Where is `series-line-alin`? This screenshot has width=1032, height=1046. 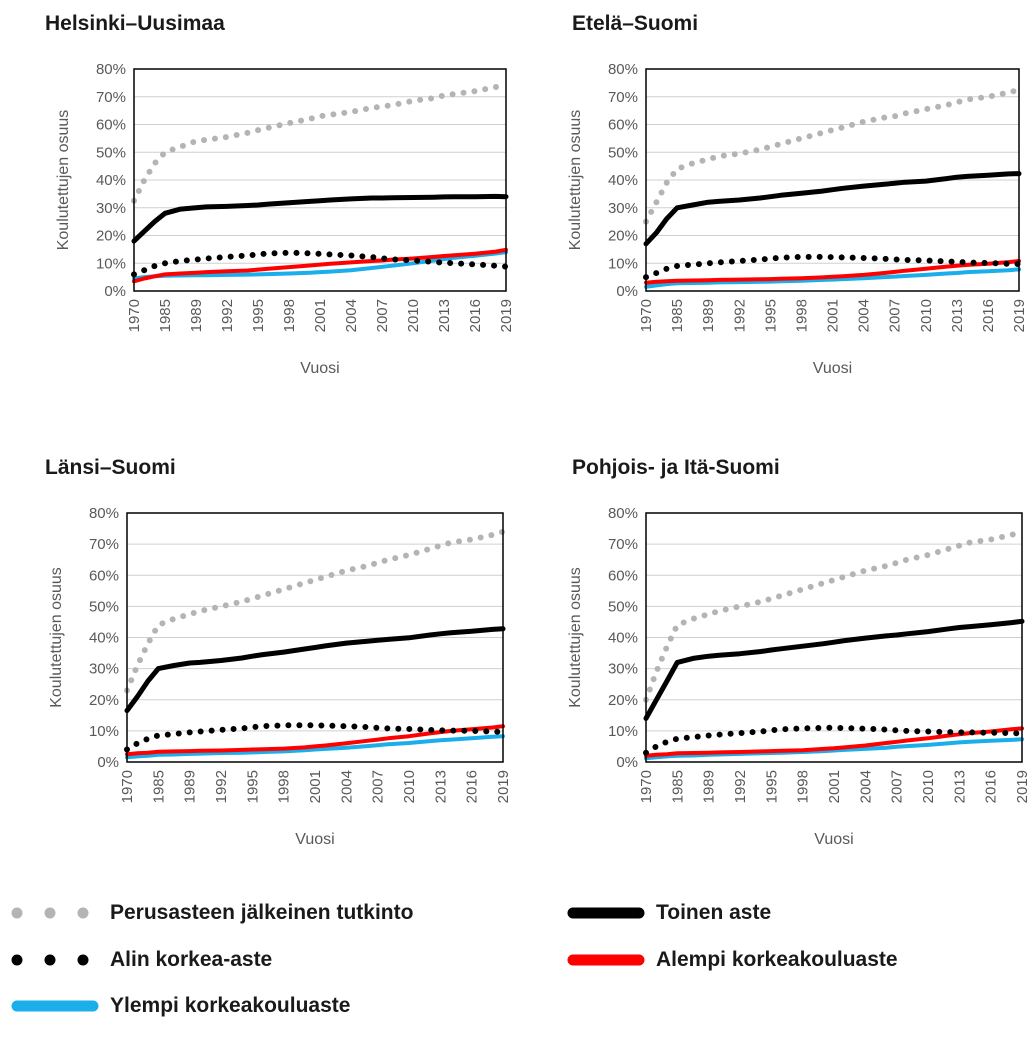
series-line-alin is located at coordinates (315, 737).